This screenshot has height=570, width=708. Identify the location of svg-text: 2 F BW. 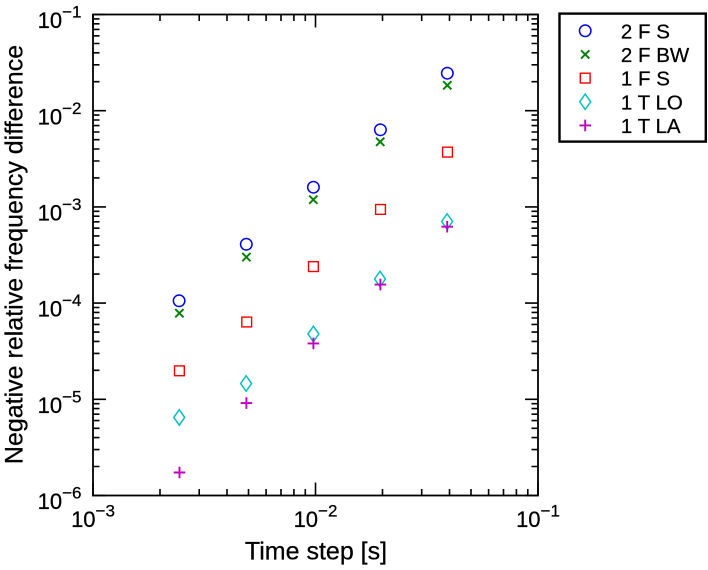
(655, 55).